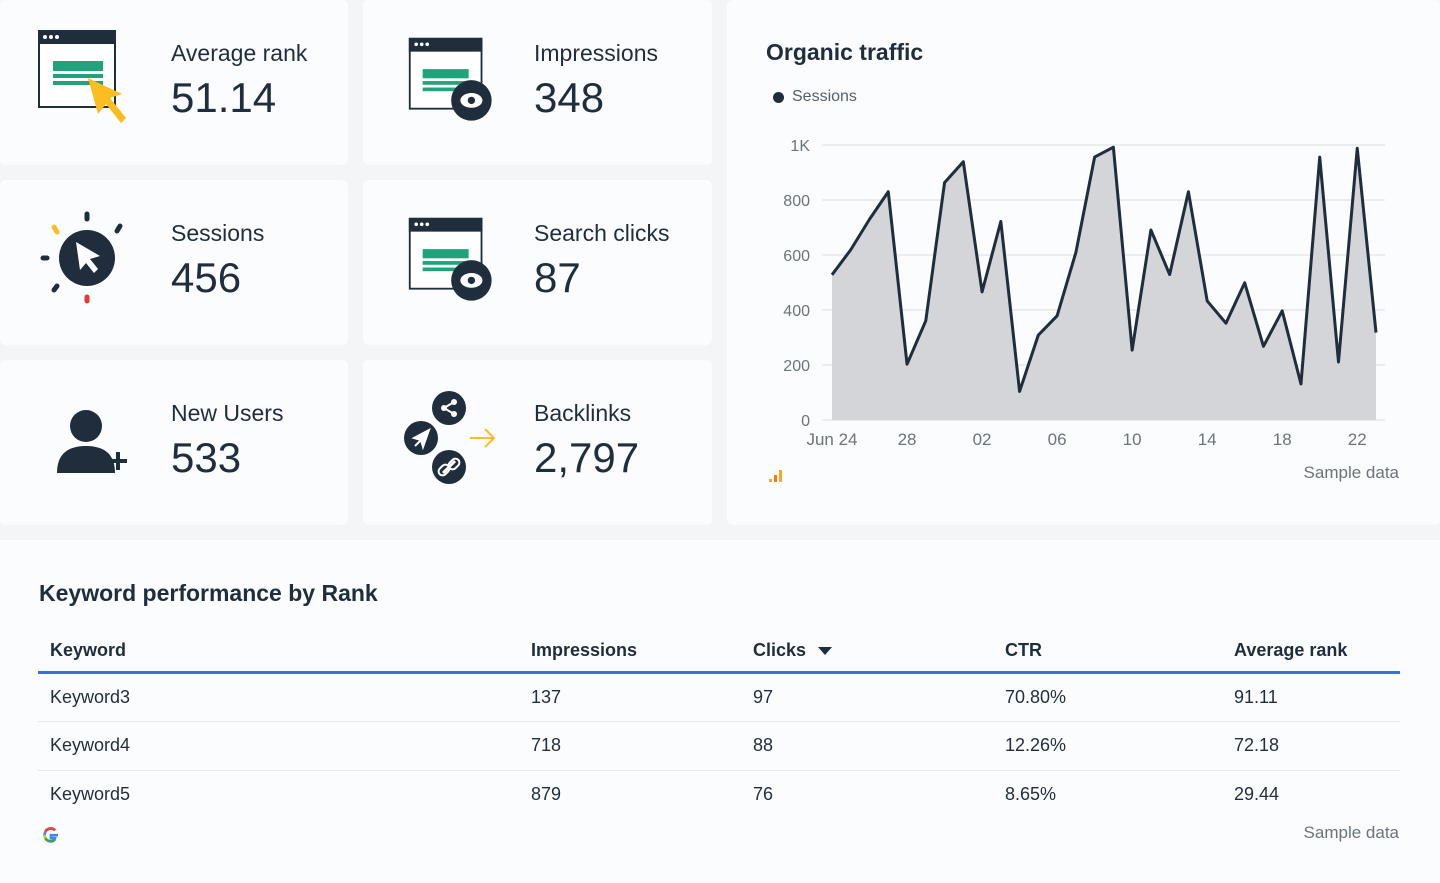 The image size is (1440, 883). Describe the element at coordinates (602, 233) in the screenshot. I see `kpi-label: Search clicks` at that location.